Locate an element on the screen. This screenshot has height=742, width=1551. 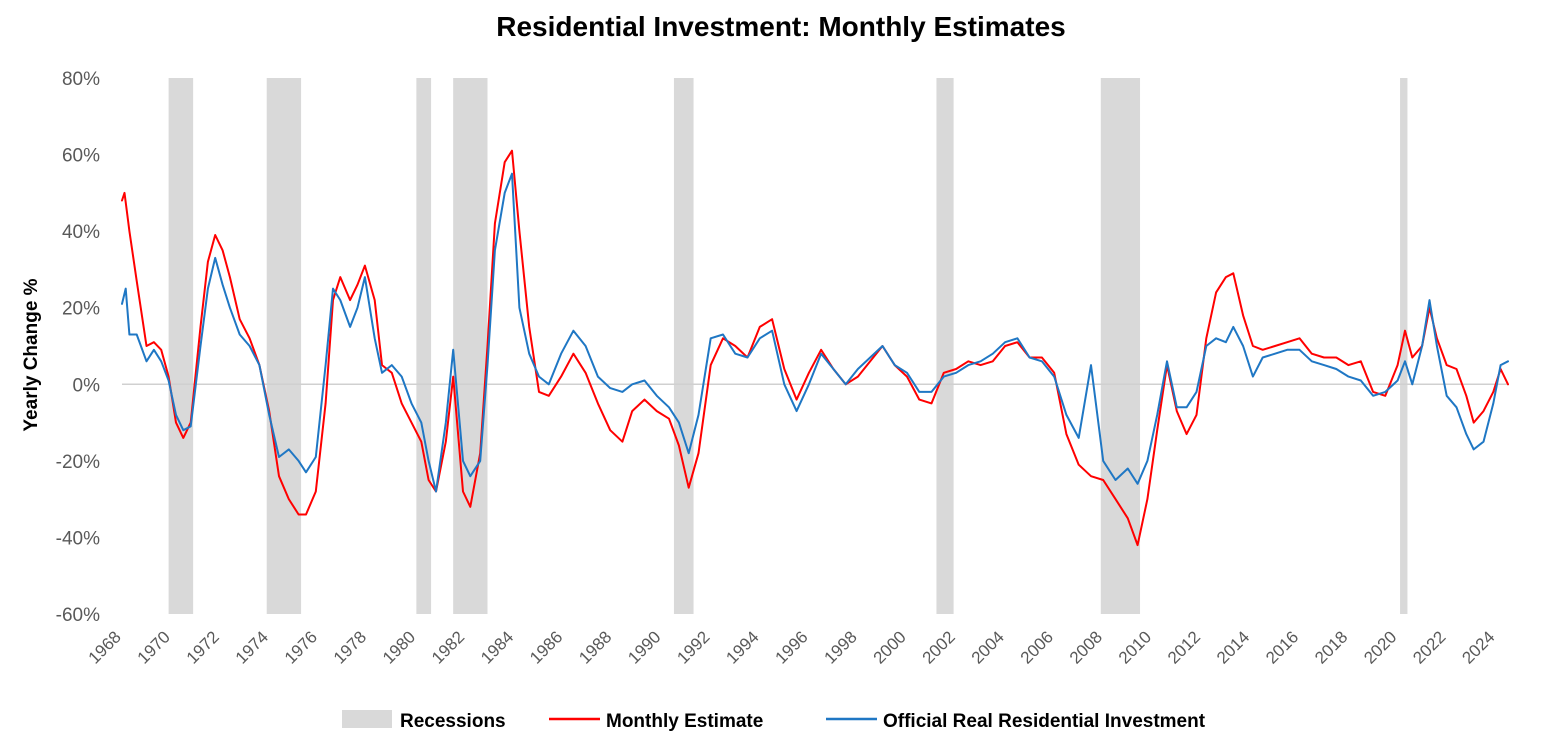
legend-label-monthly-estimate: Monthly Estimate is located at coordinates (684, 721).